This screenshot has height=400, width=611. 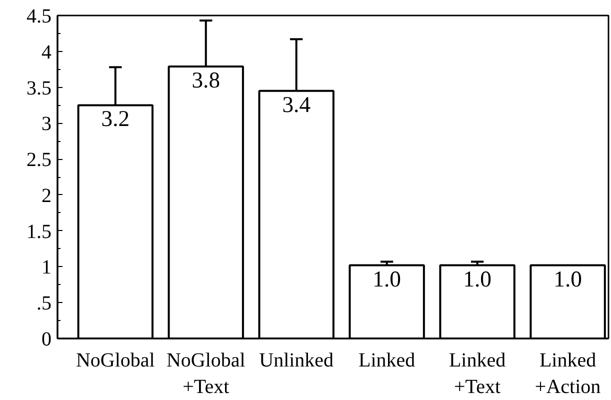 What do you see at coordinates (47, 195) in the screenshot?
I see `y-tick-label: 2` at bounding box center [47, 195].